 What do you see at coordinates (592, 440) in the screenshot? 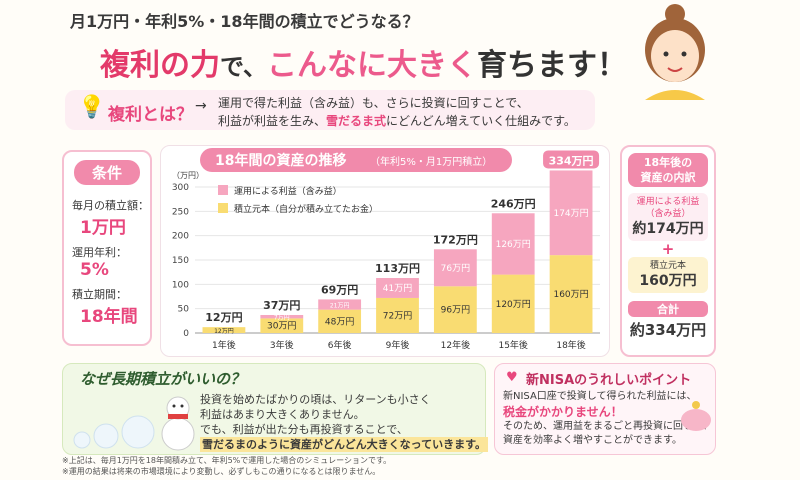
I see `nisa-line: 資産を効率よく増やすことができます。` at bounding box center [592, 440].